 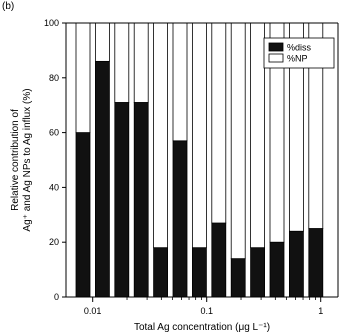 What do you see at coordinates (297, 59) in the screenshot?
I see `legend-label-2: %NP` at bounding box center [297, 59].